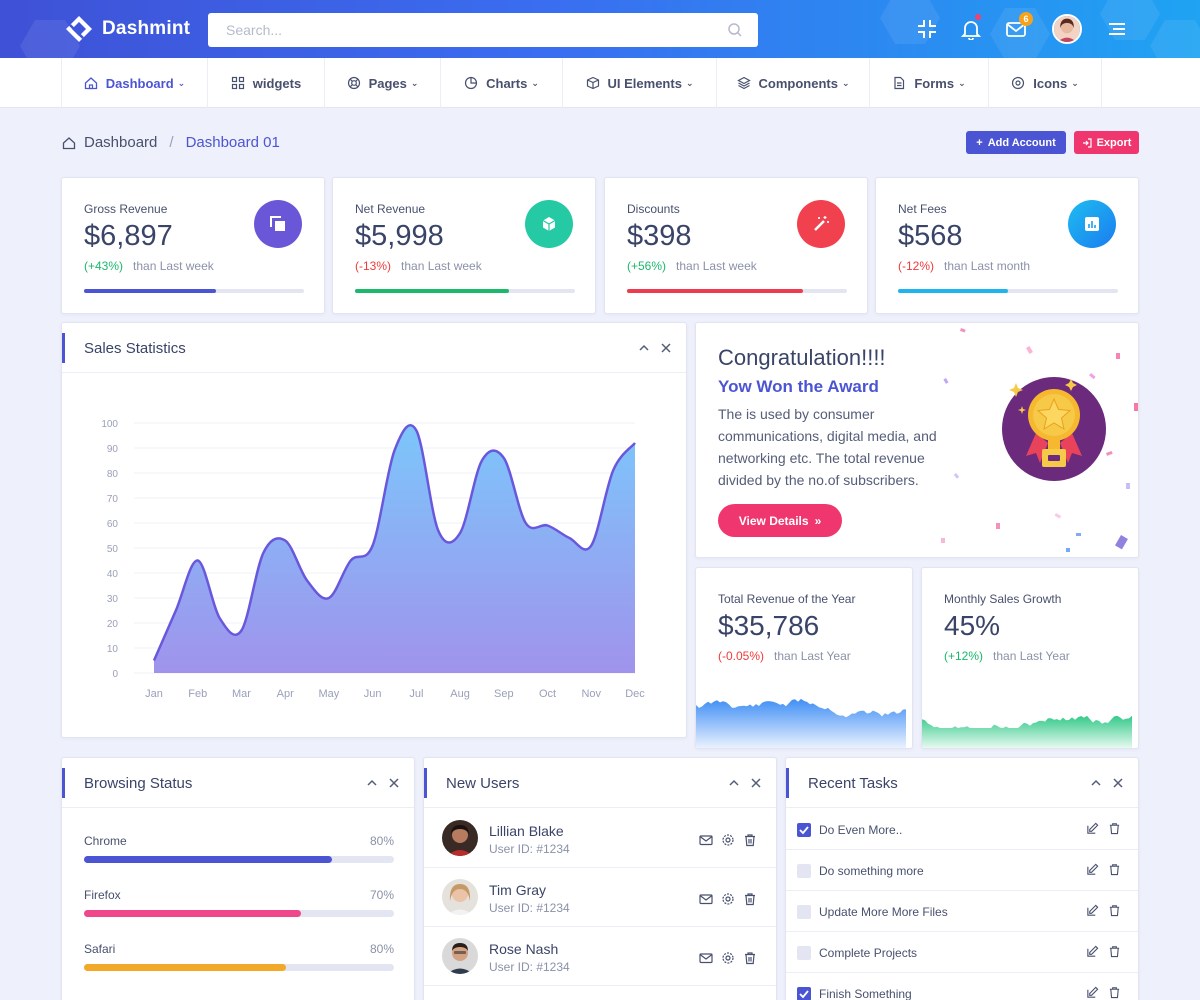  What do you see at coordinates (591, 694) in the screenshot?
I see `x-tick-label: Nov` at bounding box center [591, 694].